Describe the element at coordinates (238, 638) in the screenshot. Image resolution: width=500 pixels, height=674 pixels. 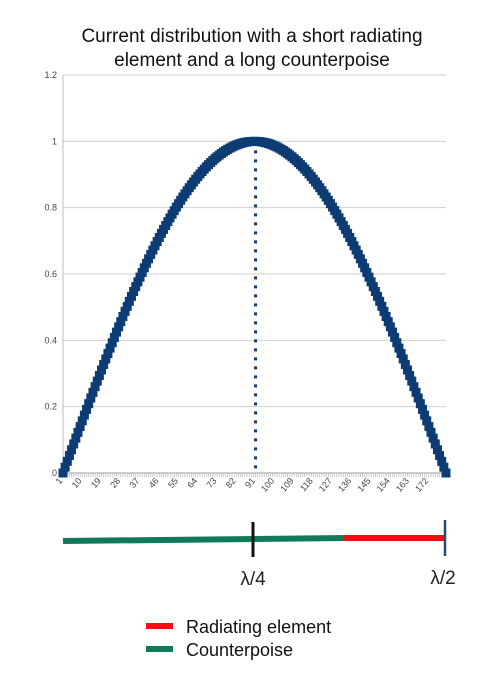
I see `legend: Radiating element Counterpoise` at that location.